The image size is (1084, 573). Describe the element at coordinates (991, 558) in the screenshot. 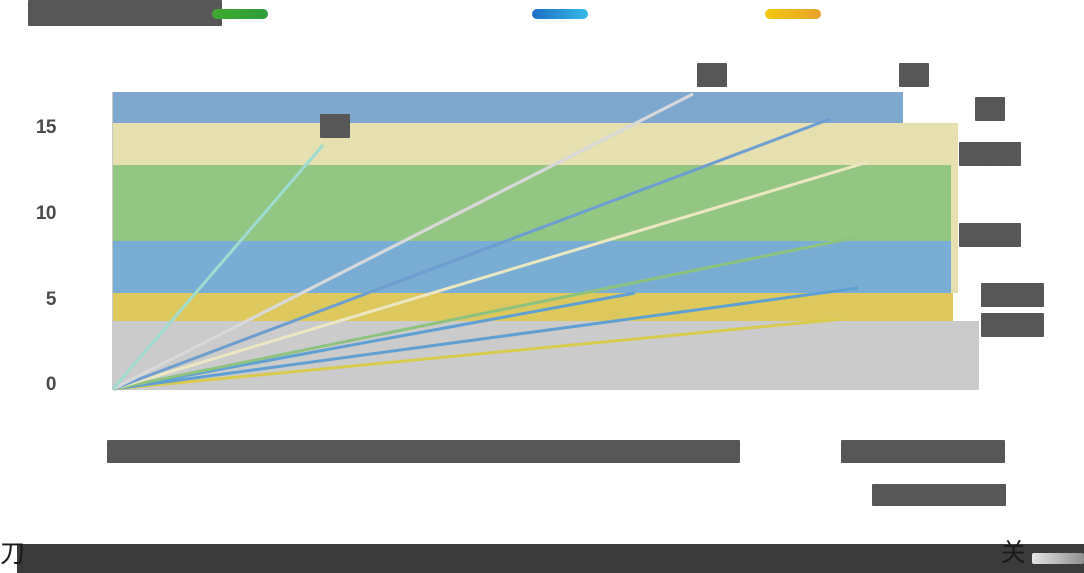

I see `taskbar-right-block` at that location.